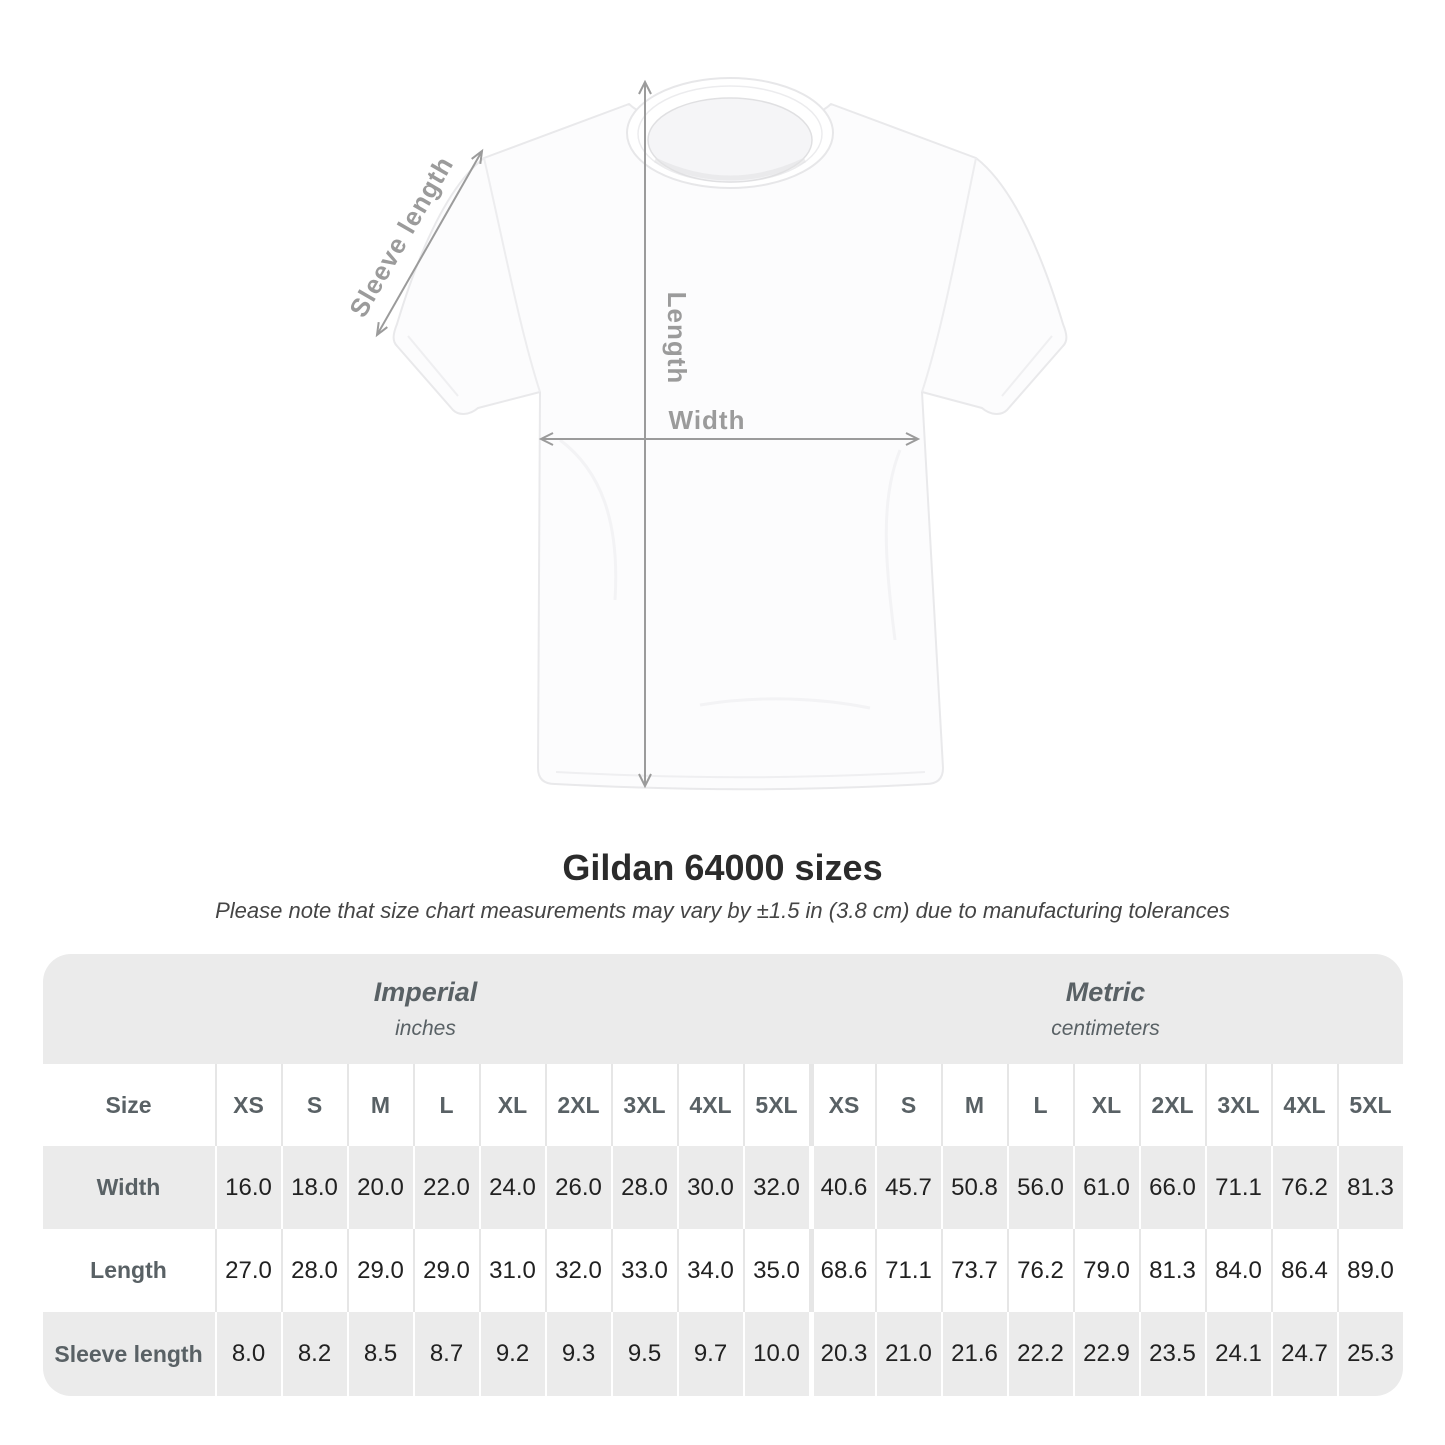  Describe the element at coordinates (1369, 1354) in the screenshot. I see `sleeve-metric-cell: 25.3` at that location.